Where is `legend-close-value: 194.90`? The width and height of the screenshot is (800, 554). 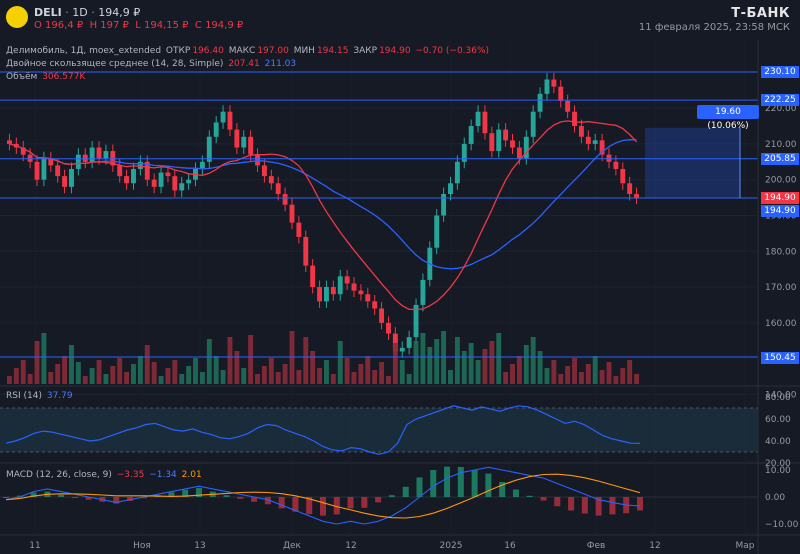
legend-close-value: 194.90 is located at coordinates (395, 51).